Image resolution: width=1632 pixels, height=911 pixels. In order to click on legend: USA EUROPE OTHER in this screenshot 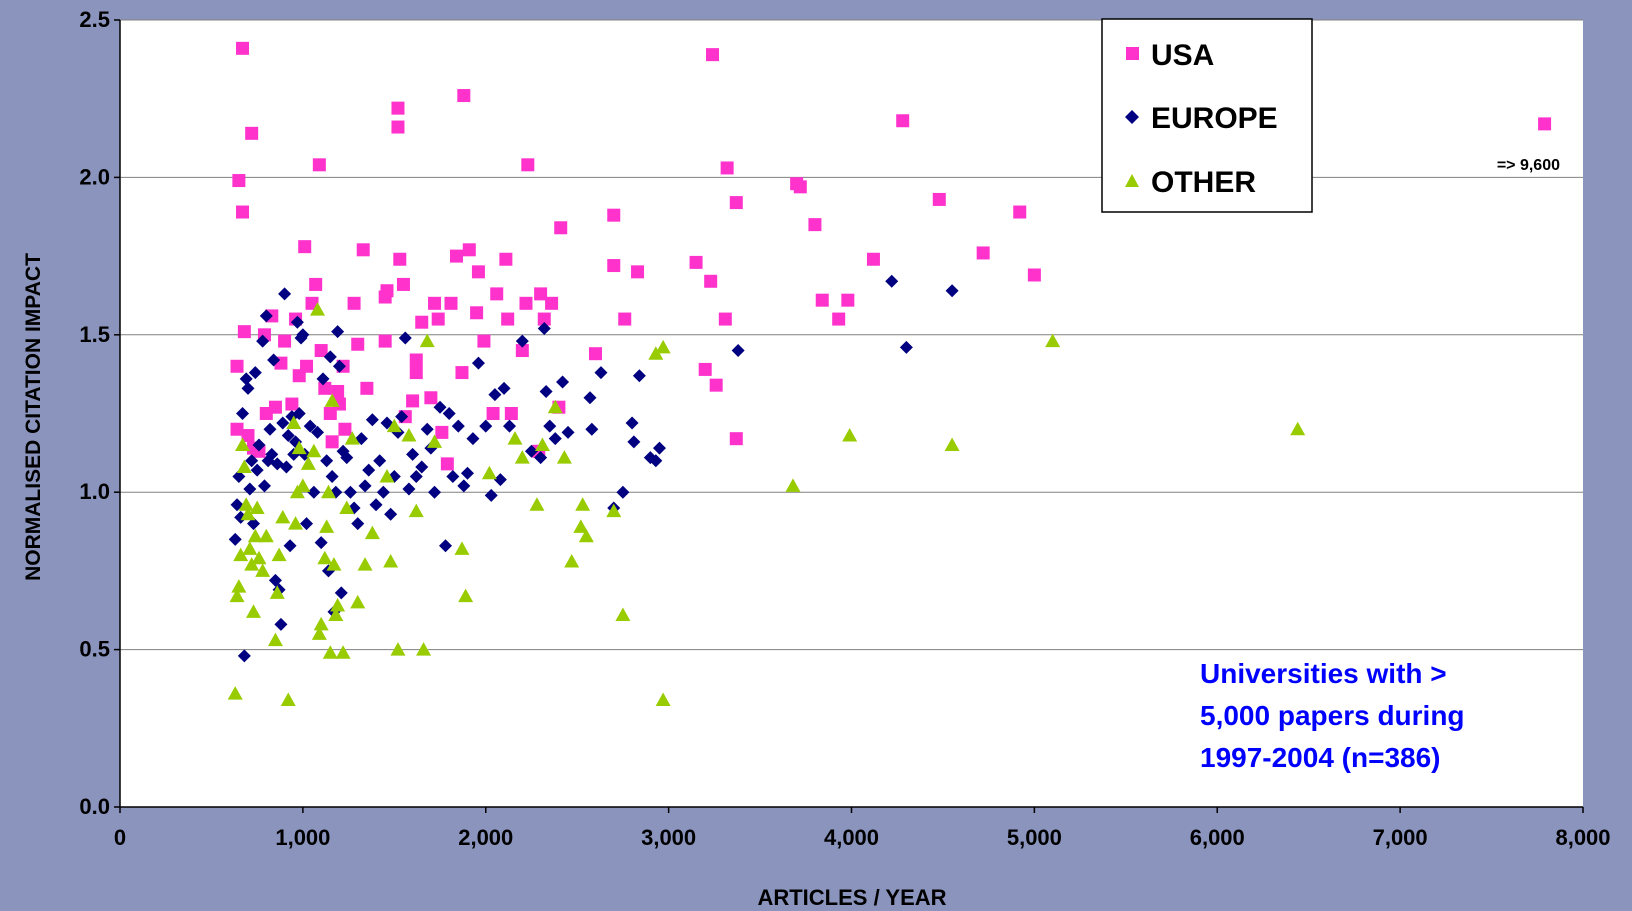, I will do `click(1207, 115)`.